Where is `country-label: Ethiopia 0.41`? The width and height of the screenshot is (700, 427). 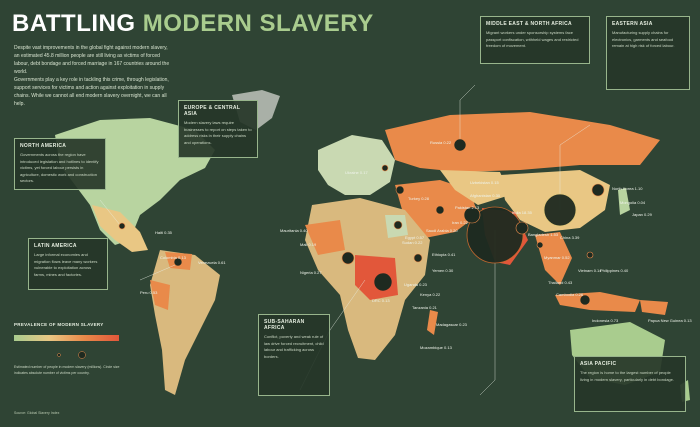
country-label: Ethiopia 0.41 is located at coordinates (444, 254).